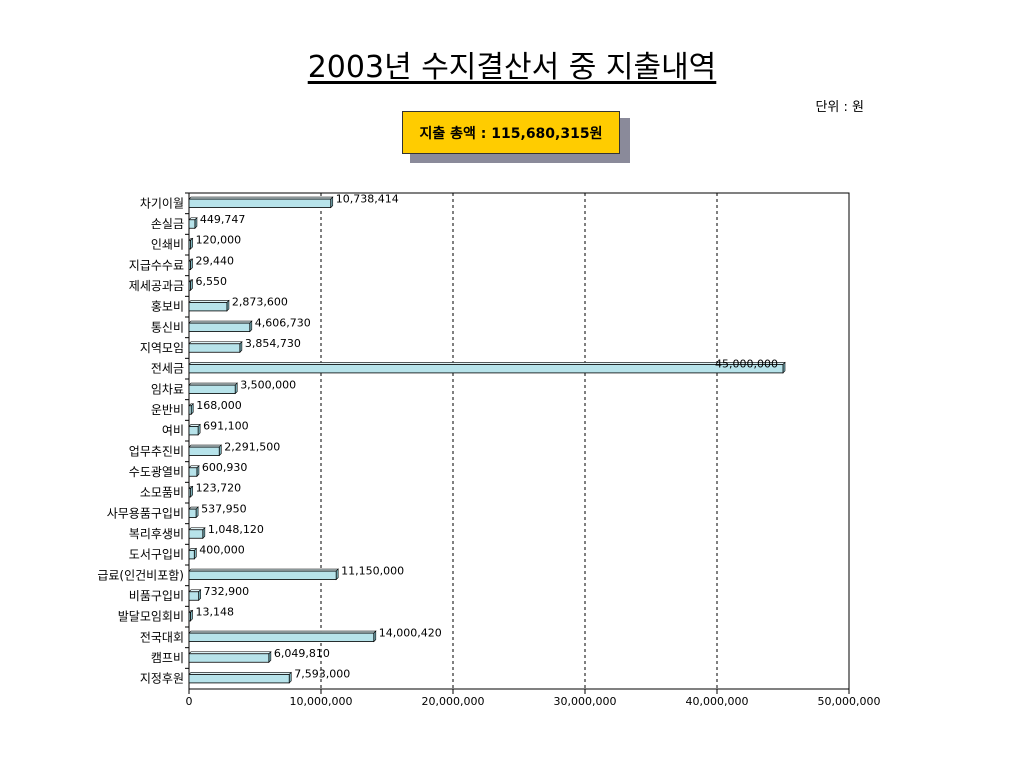 The height and width of the screenshot is (768, 1024). I want to click on category-label: 복리후생비, so click(156, 534).